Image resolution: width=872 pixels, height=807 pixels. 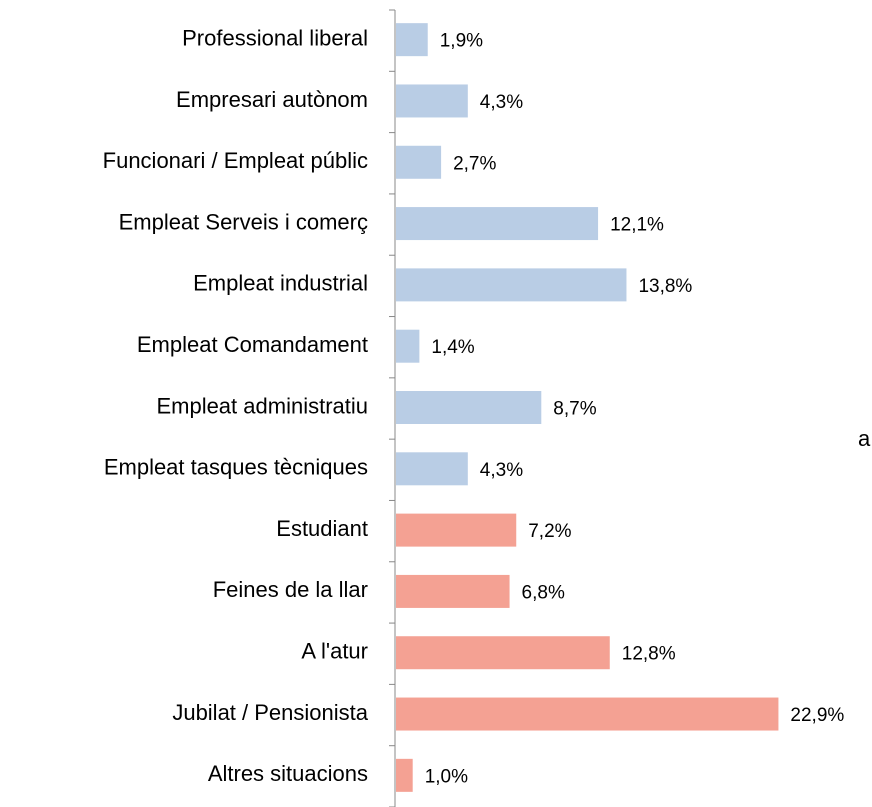 What do you see at coordinates (543, 592) in the screenshot?
I see `value-label: 6,8%` at bounding box center [543, 592].